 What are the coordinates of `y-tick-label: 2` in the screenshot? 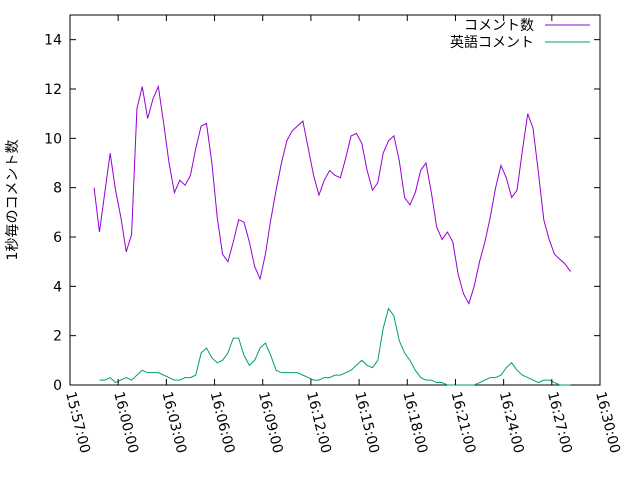 It's located at (57, 337).